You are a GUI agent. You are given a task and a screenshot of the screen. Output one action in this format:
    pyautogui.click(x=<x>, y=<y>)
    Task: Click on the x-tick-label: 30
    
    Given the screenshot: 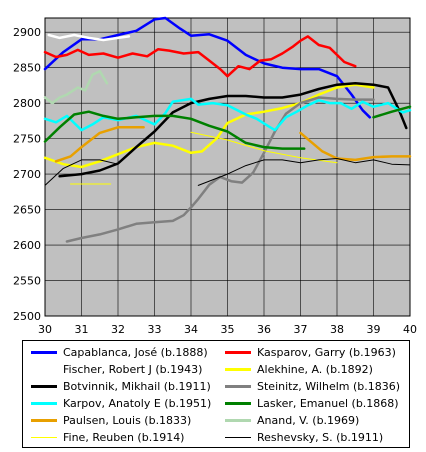 What is the action you would take?
    pyautogui.click(x=45, y=329)
    